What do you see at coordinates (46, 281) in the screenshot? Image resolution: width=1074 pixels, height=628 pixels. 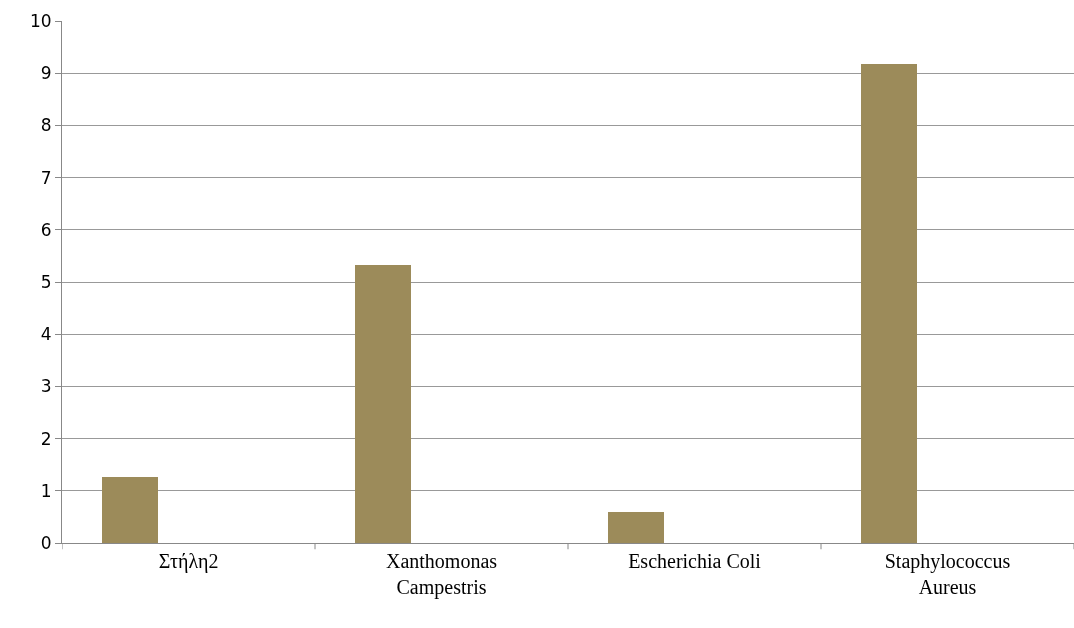 I see `y-tick-label: 5` at bounding box center [46, 281].